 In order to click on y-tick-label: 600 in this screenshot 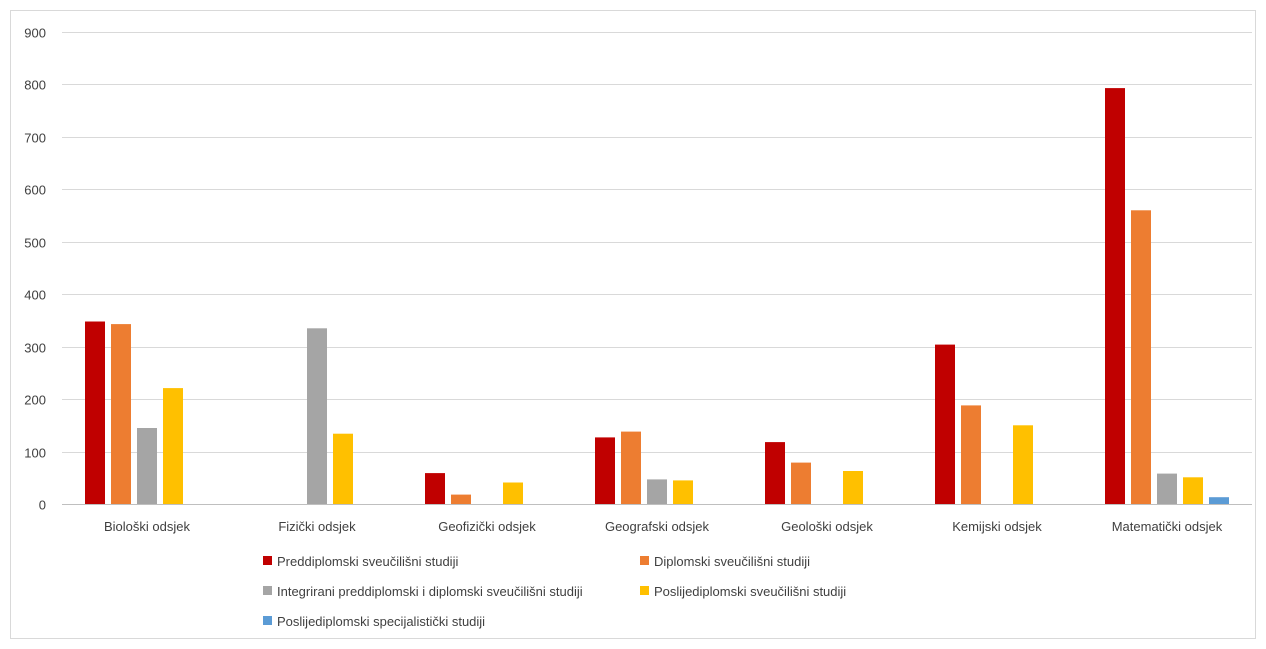, I will do `click(35, 190)`.